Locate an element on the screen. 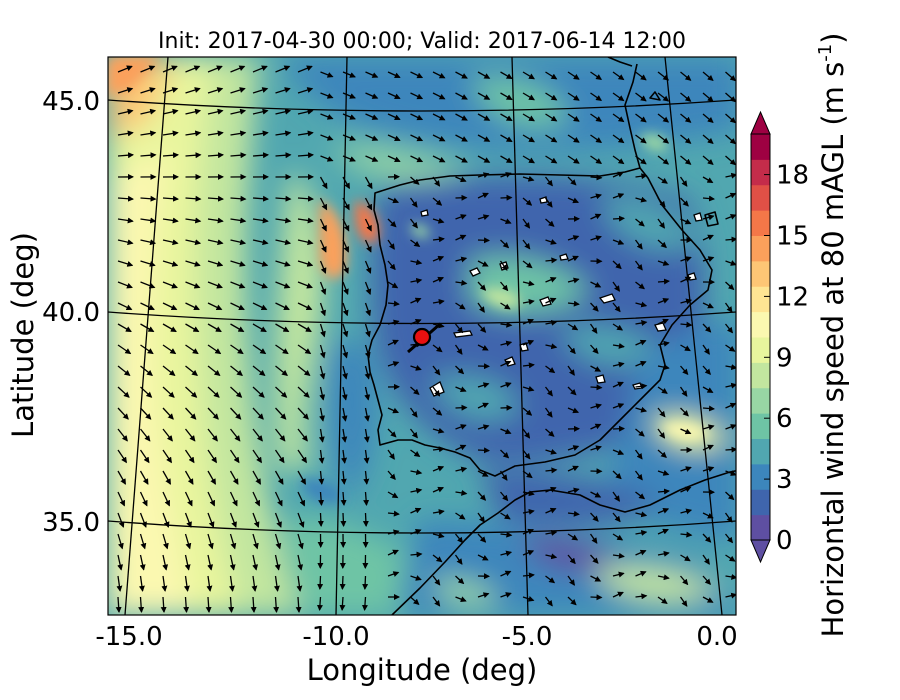  colorbar-ticks: 0 3 6 9 12 15 18 is located at coordinates (786, 358).